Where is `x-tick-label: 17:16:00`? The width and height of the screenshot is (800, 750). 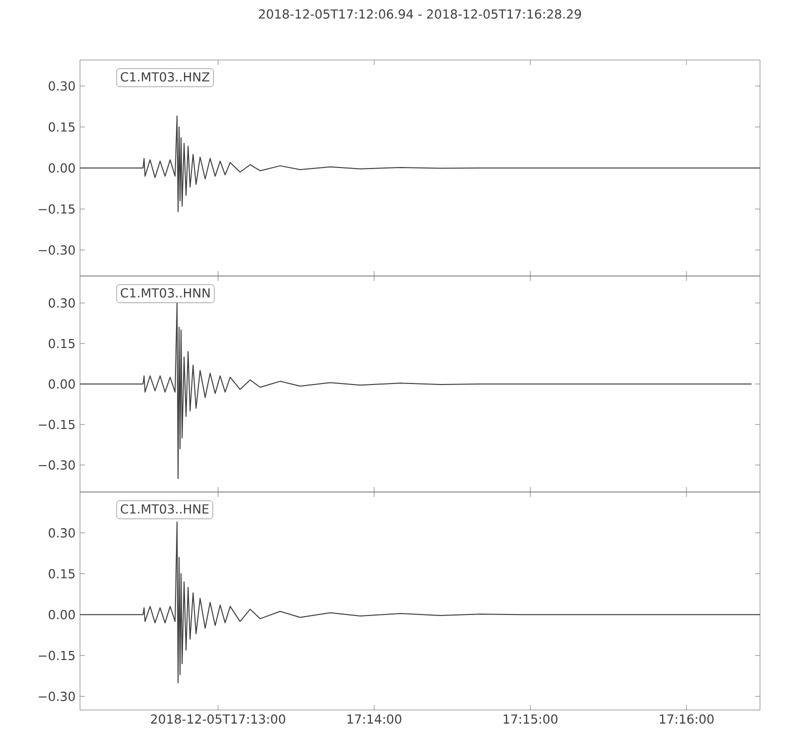 x-tick-label: 17:16:00 is located at coordinates (687, 719).